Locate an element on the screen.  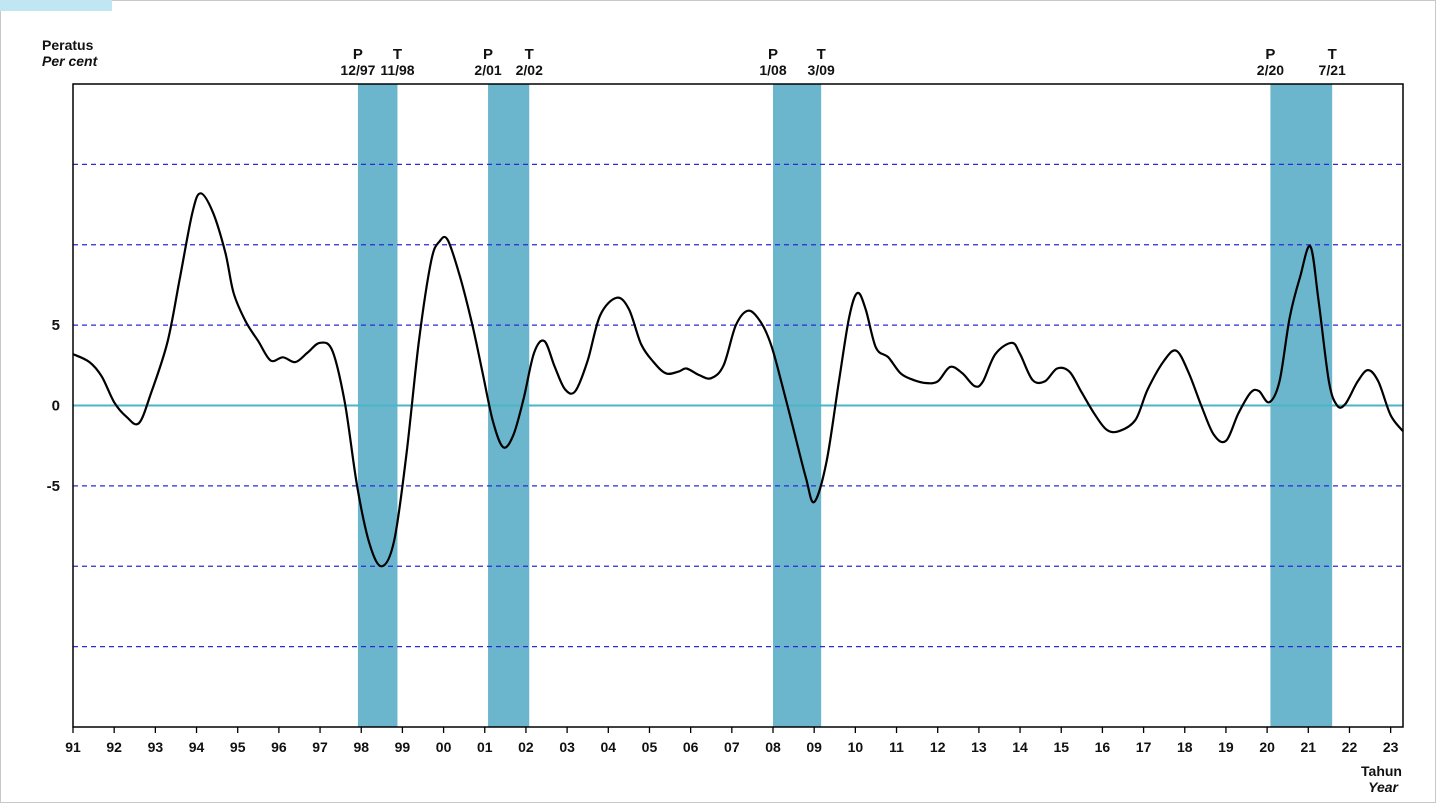
x-tick-label: 95 is located at coordinates (238, 747).